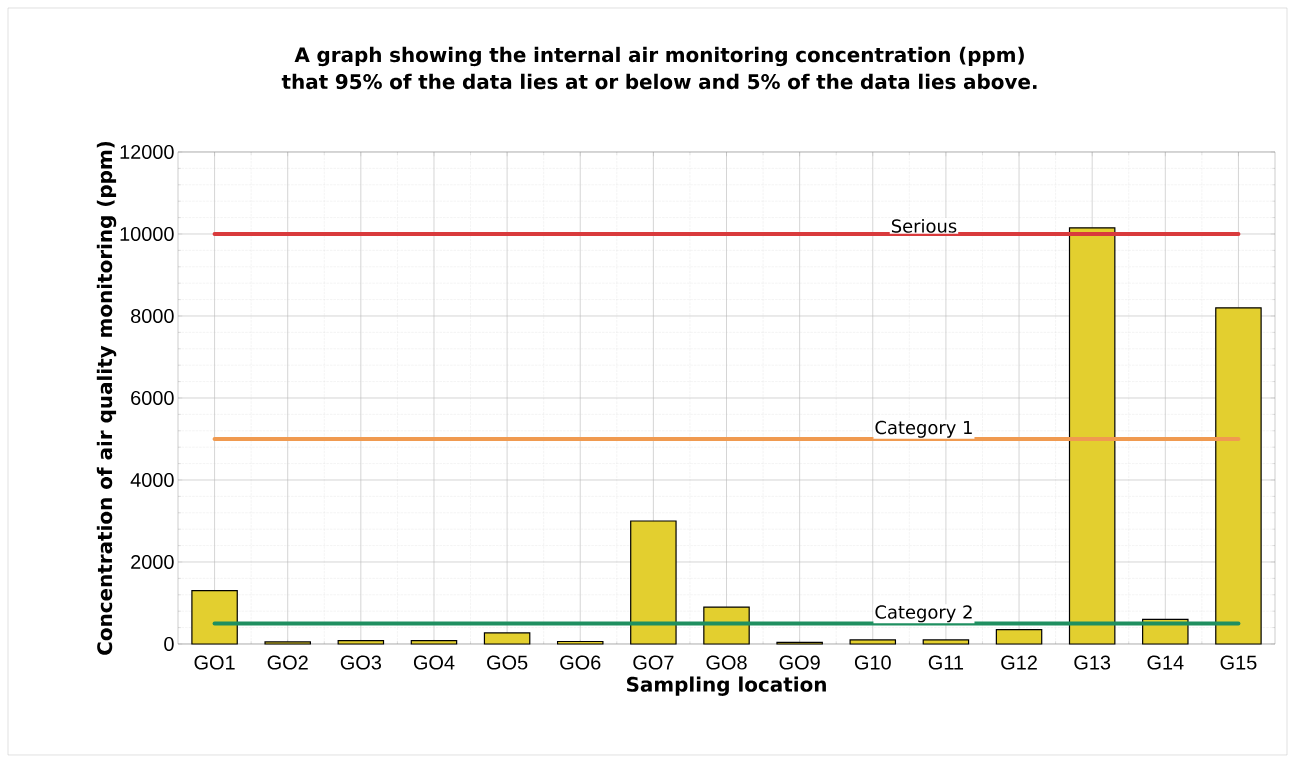 This screenshot has width=1295, height=763. What do you see at coordinates (799, 662) in the screenshot?
I see `x-tick-label: GO9` at bounding box center [799, 662].